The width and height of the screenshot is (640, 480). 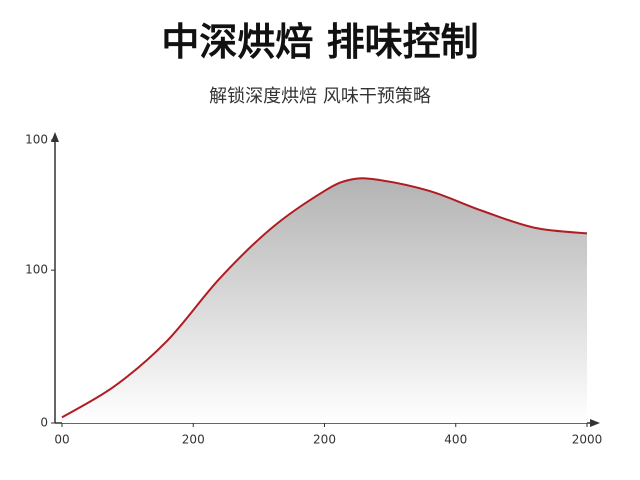 What do you see at coordinates (61, 440) in the screenshot?
I see `x-tick-label: 00` at bounding box center [61, 440].